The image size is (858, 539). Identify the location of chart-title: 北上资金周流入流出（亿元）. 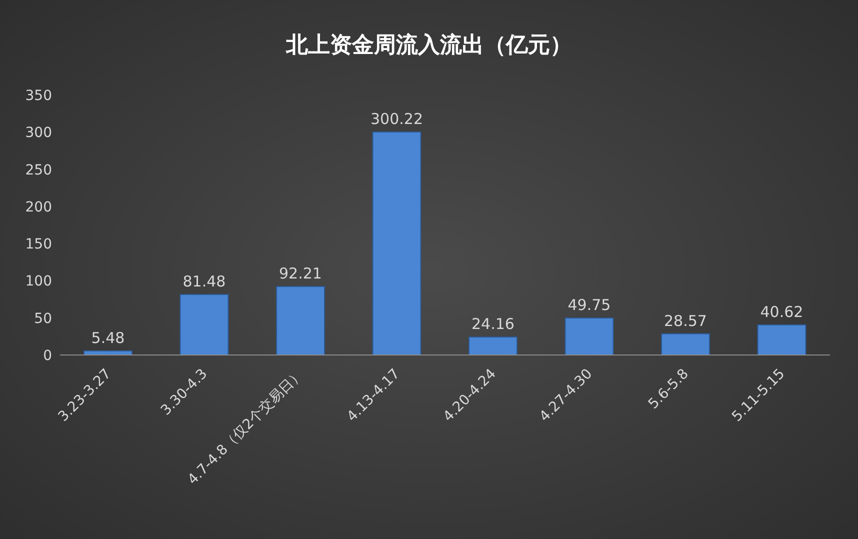
(428, 46).